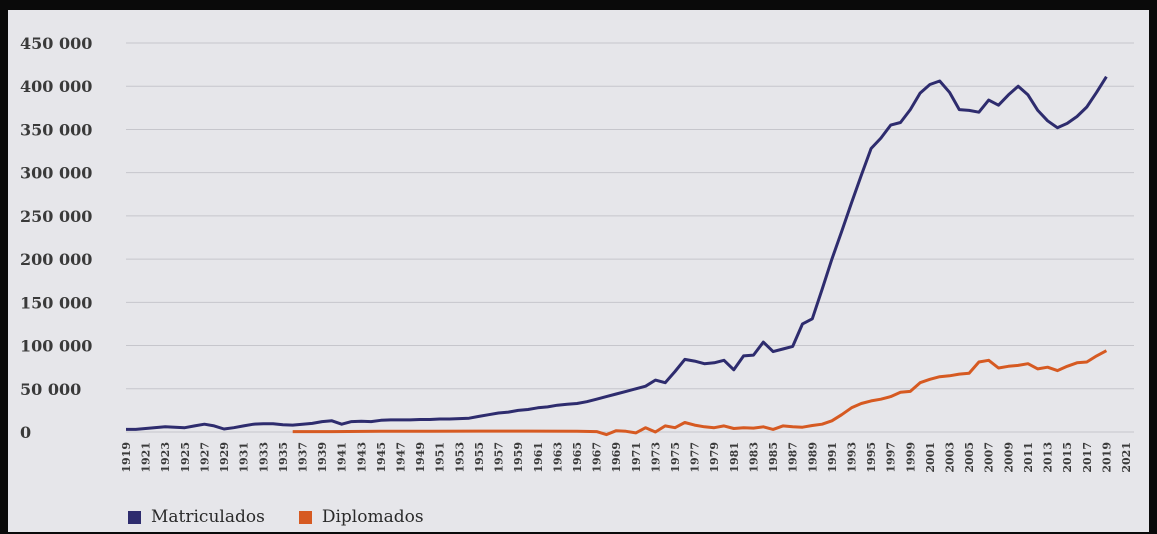 The image size is (1157, 534). Describe the element at coordinates (420, 457) in the screenshot. I see `x-tick-label: 1949` at that location.